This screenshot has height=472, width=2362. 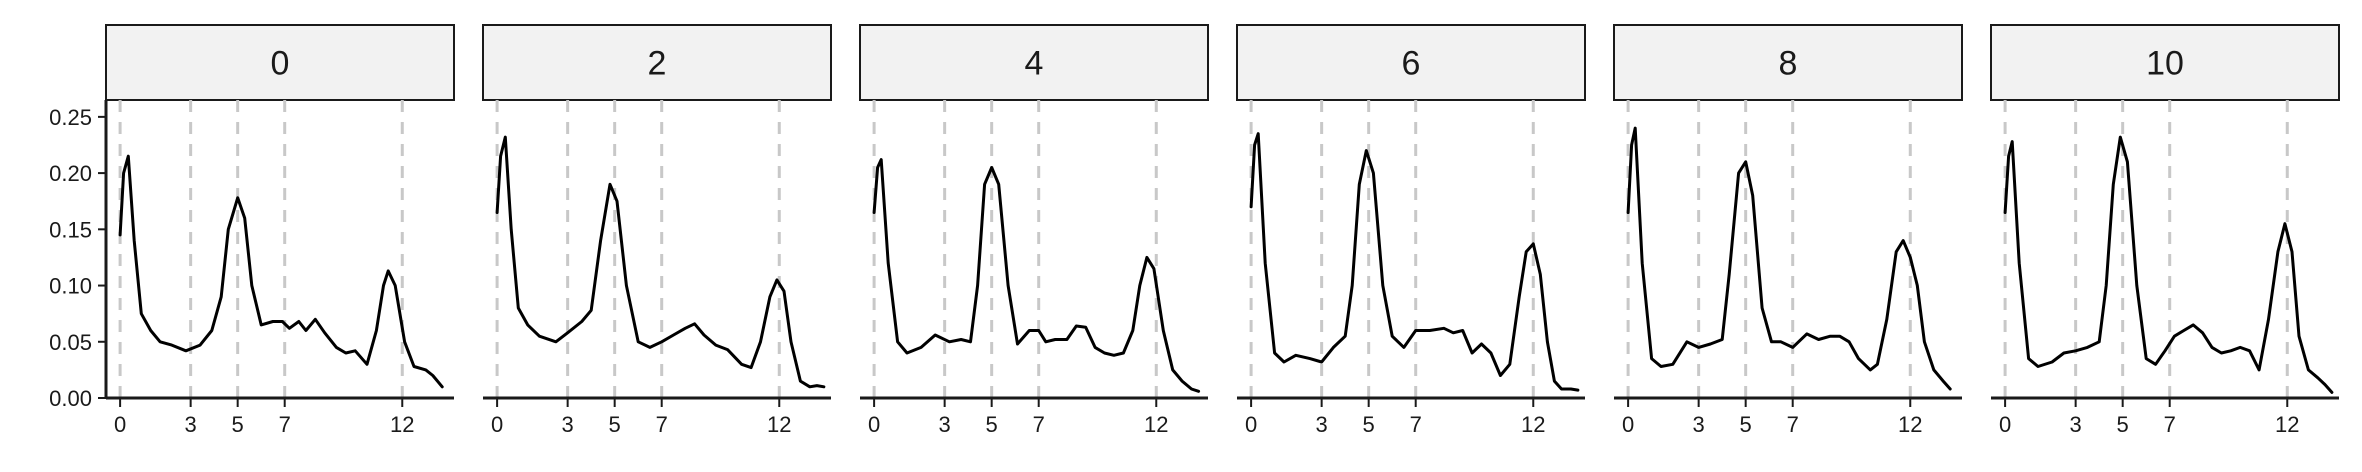 I want to click on facet-strip-label: 8, so click(x=1788, y=64).